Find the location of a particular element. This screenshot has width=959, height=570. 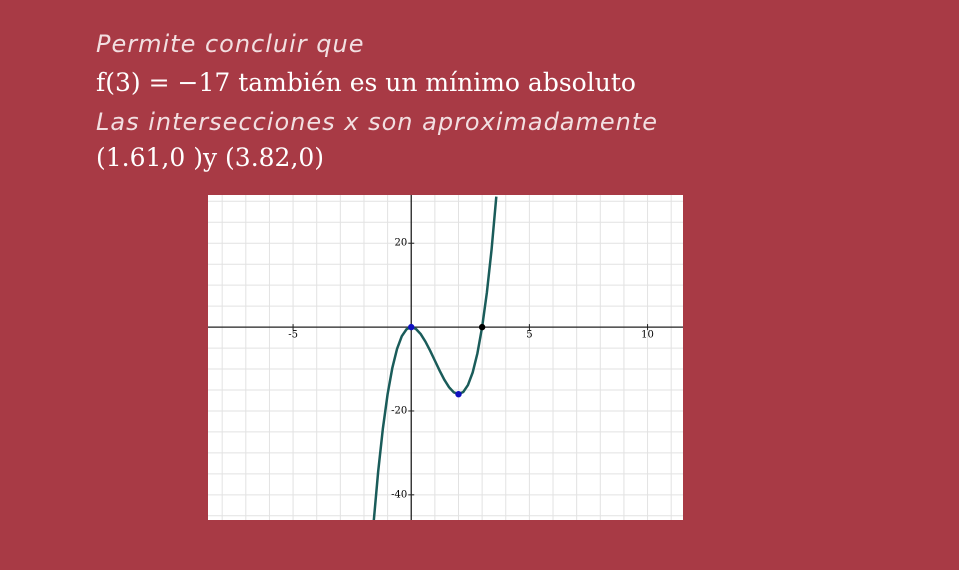

function-curve is located at coordinates (435, 358).